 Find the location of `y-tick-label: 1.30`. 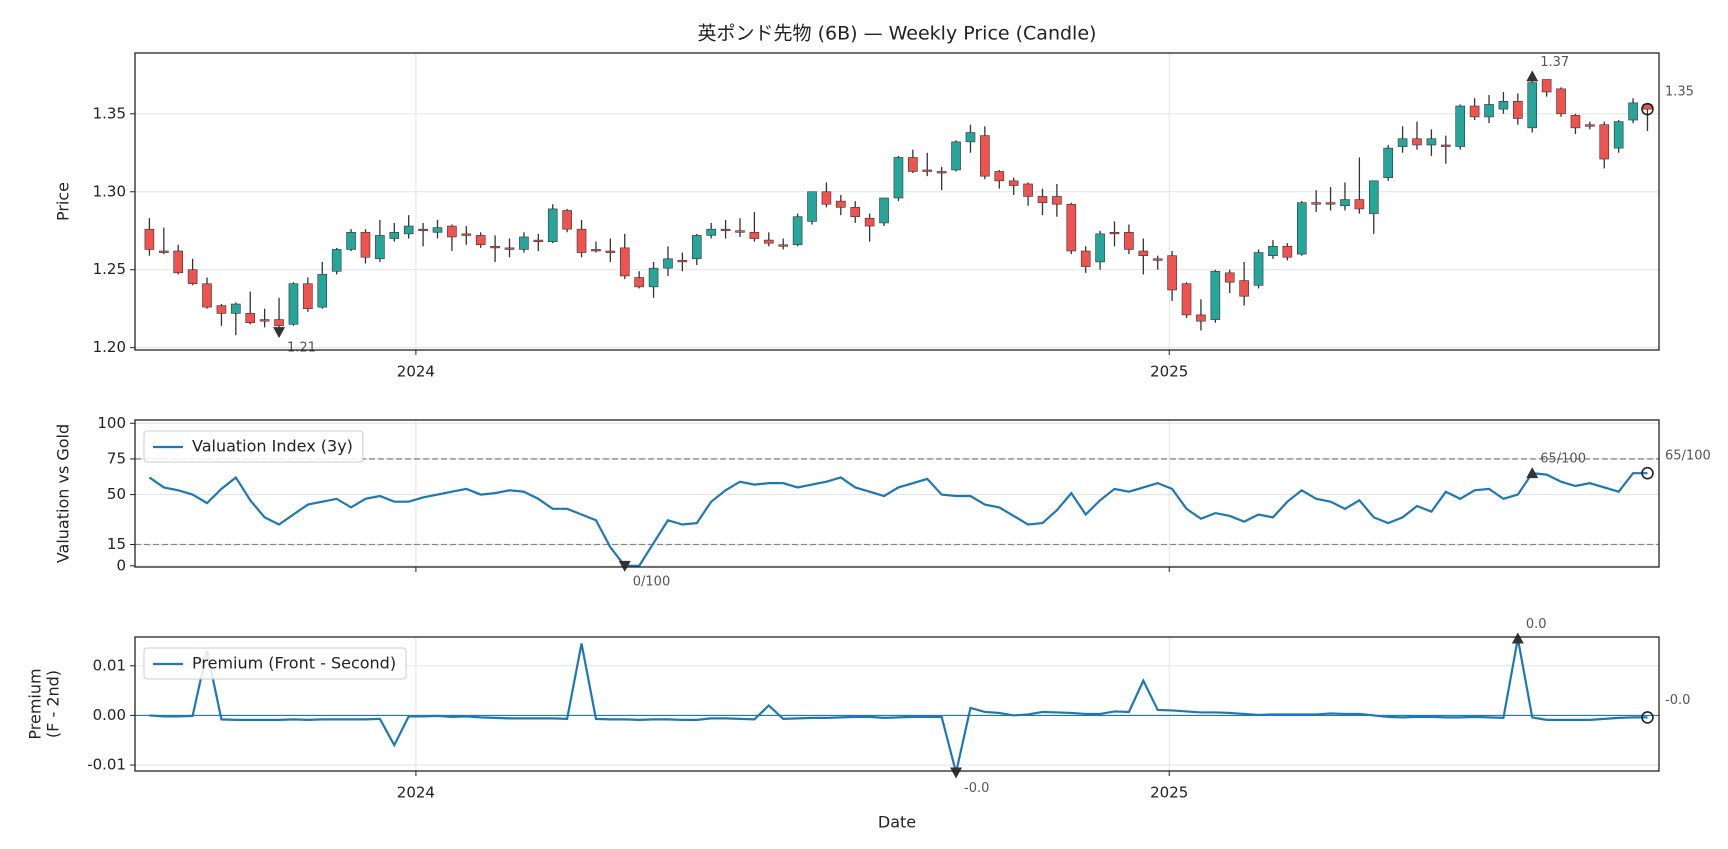

y-tick-label: 1.30 is located at coordinates (109, 191).